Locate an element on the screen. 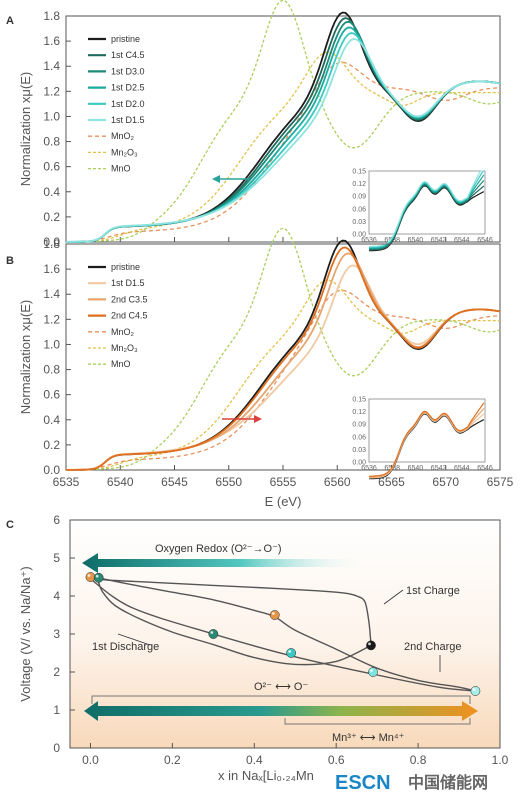 This screenshot has height=800, width=531. y-tick-label: 0.6 is located at coordinates (51, 167).